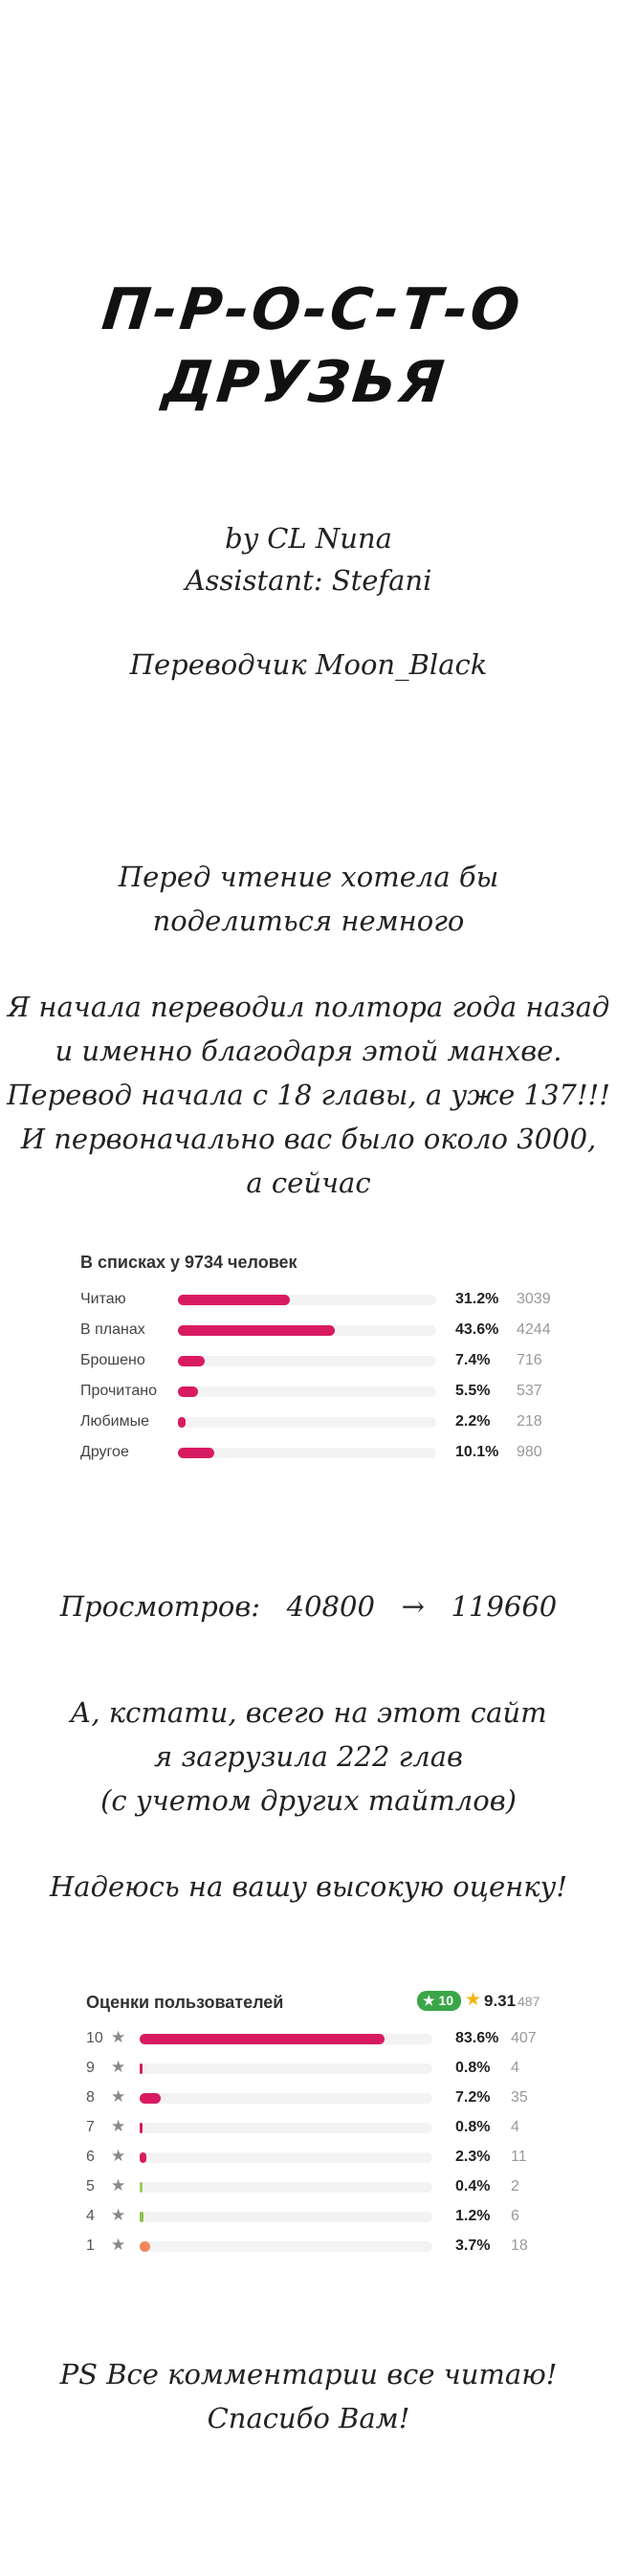  I want to click on rating-count: 2, so click(515, 2186).